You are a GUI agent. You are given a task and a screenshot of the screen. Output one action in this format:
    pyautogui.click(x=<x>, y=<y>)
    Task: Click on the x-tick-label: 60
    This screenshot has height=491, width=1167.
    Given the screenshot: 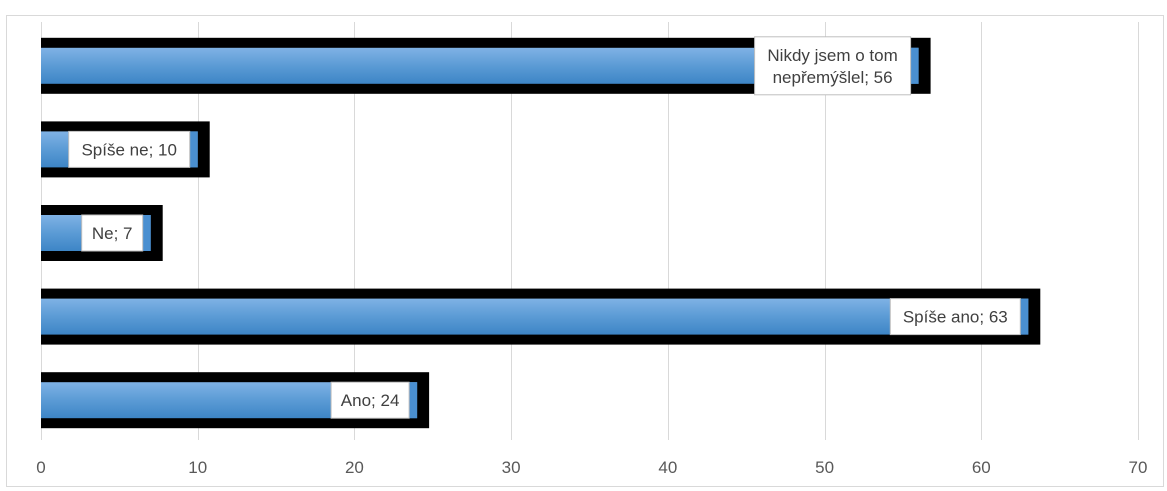 What is the action you would take?
    pyautogui.click(x=981, y=467)
    